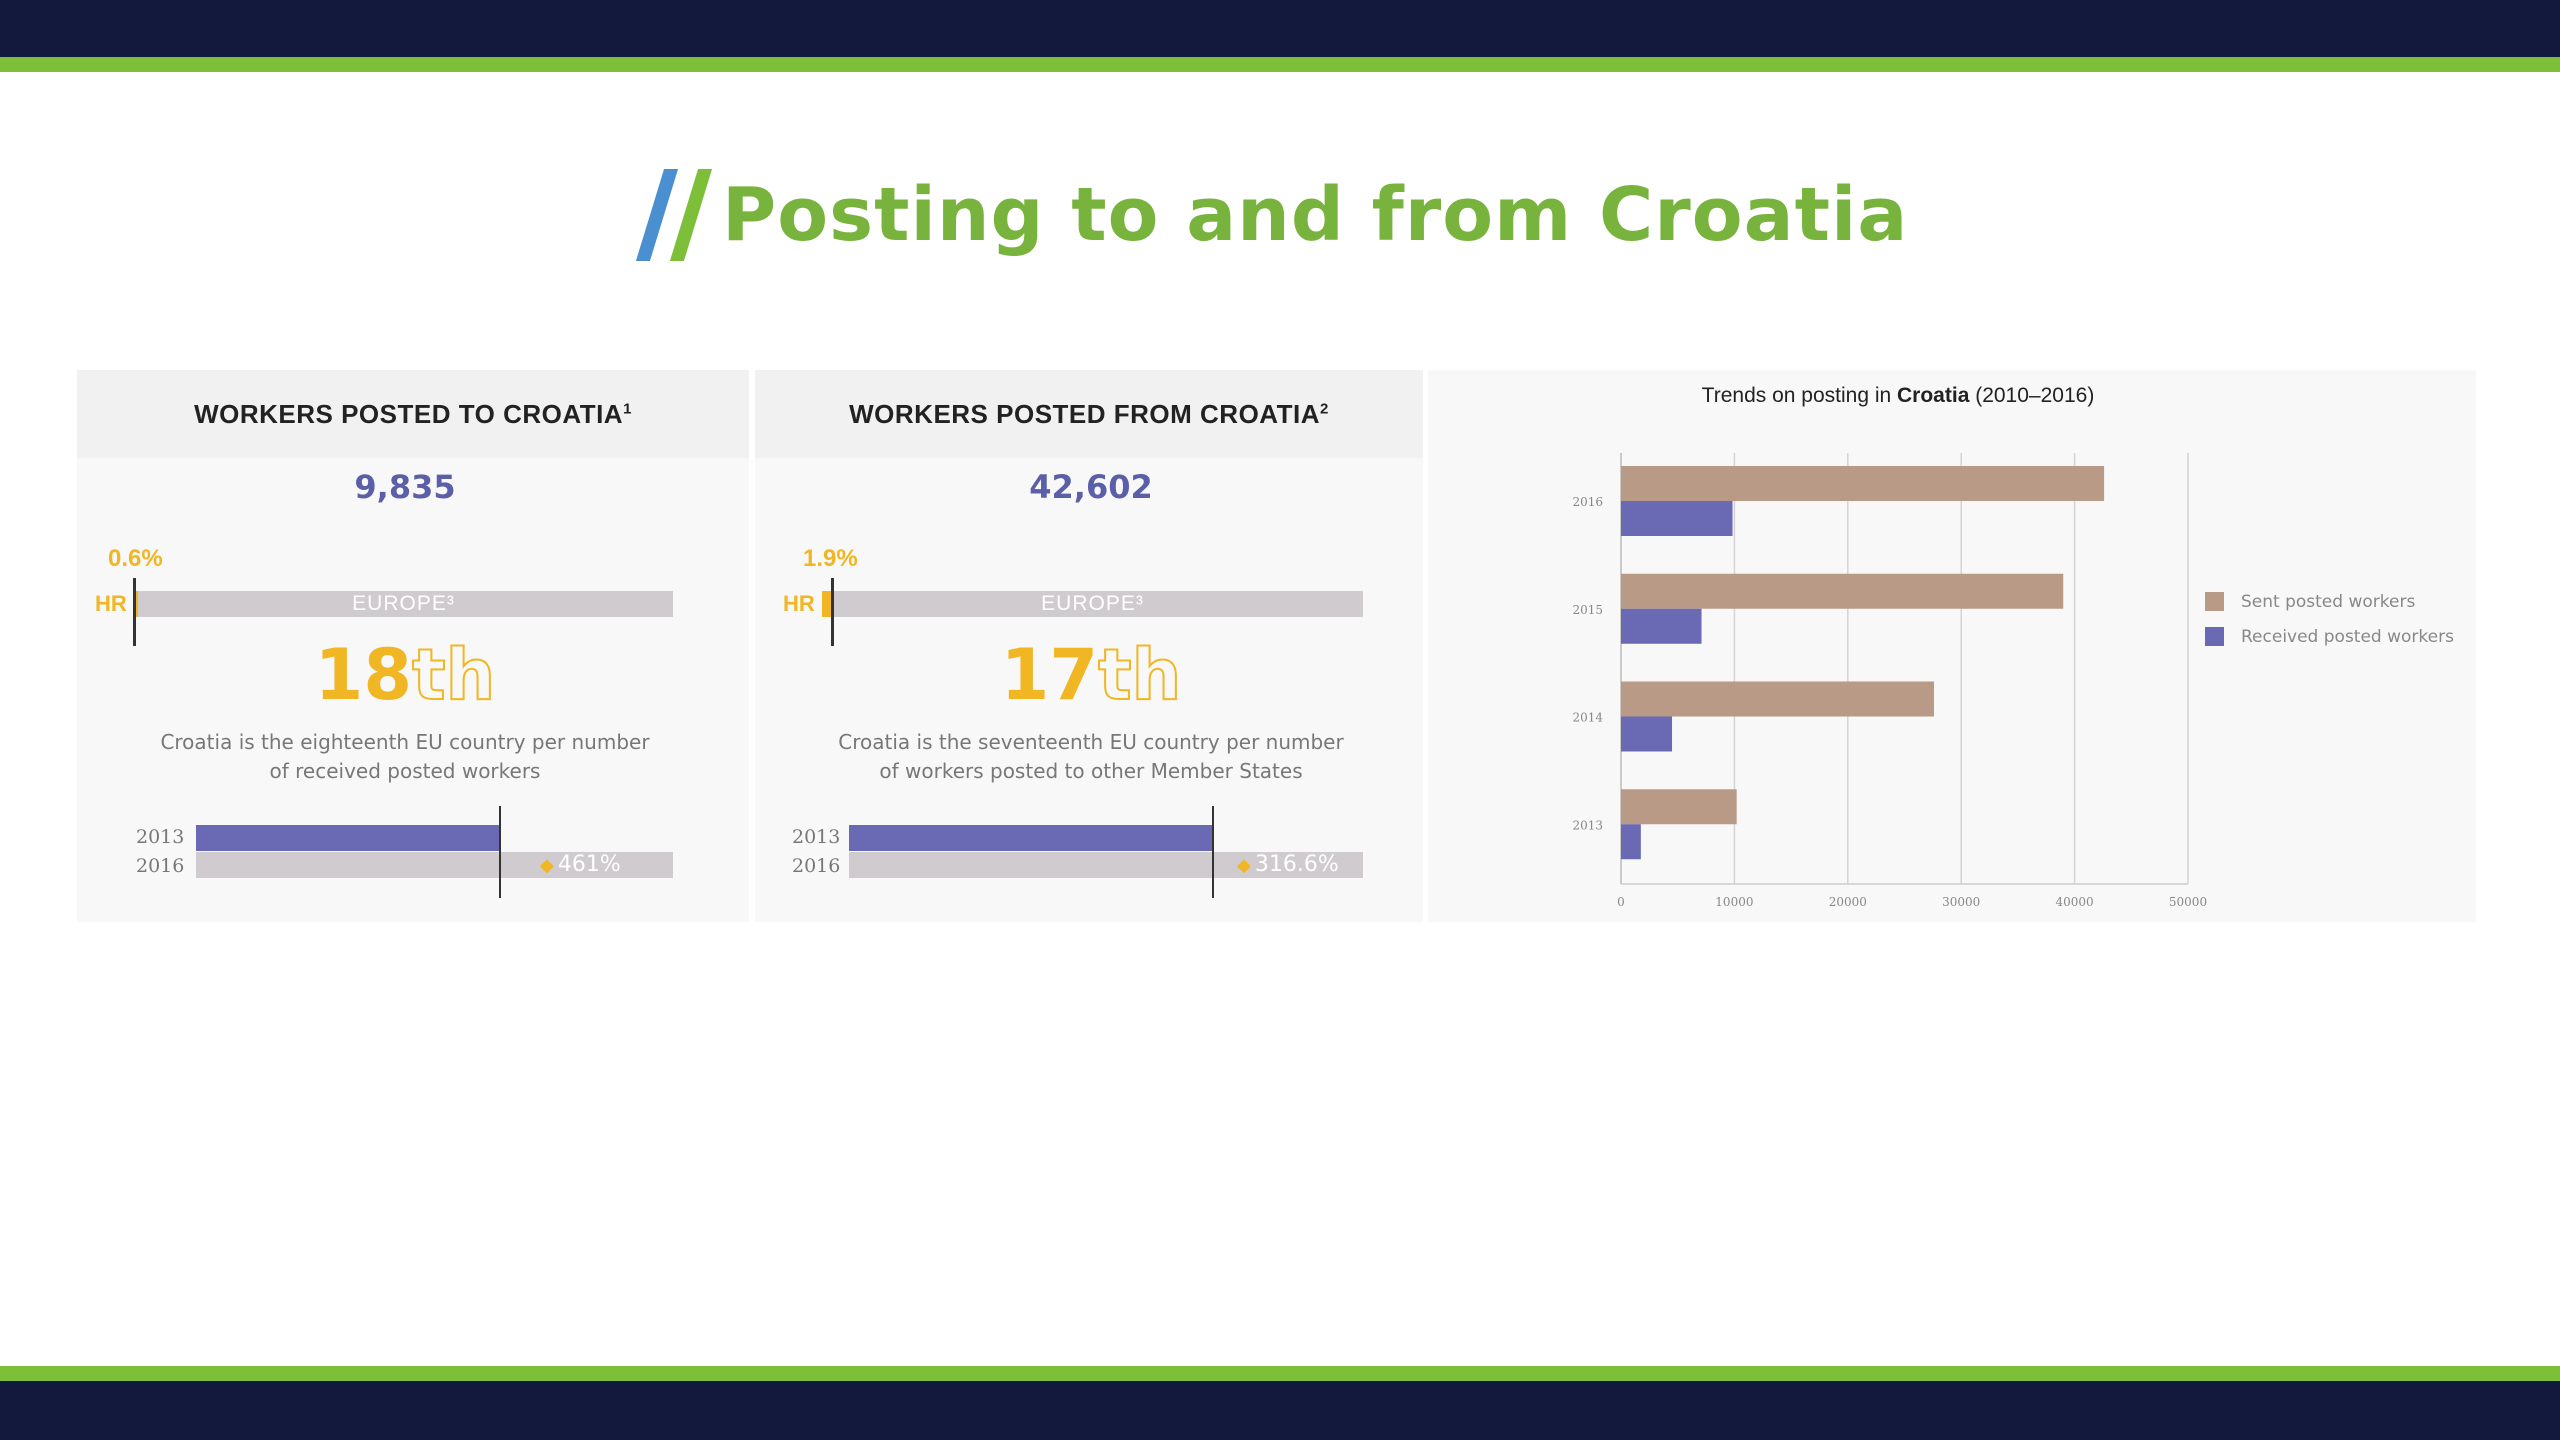 The width and height of the screenshot is (2560, 1440). Describe the element at coordinates (1842, 591) in the screenshot. I see `bar-sent-posted-workers-2015` at that location.